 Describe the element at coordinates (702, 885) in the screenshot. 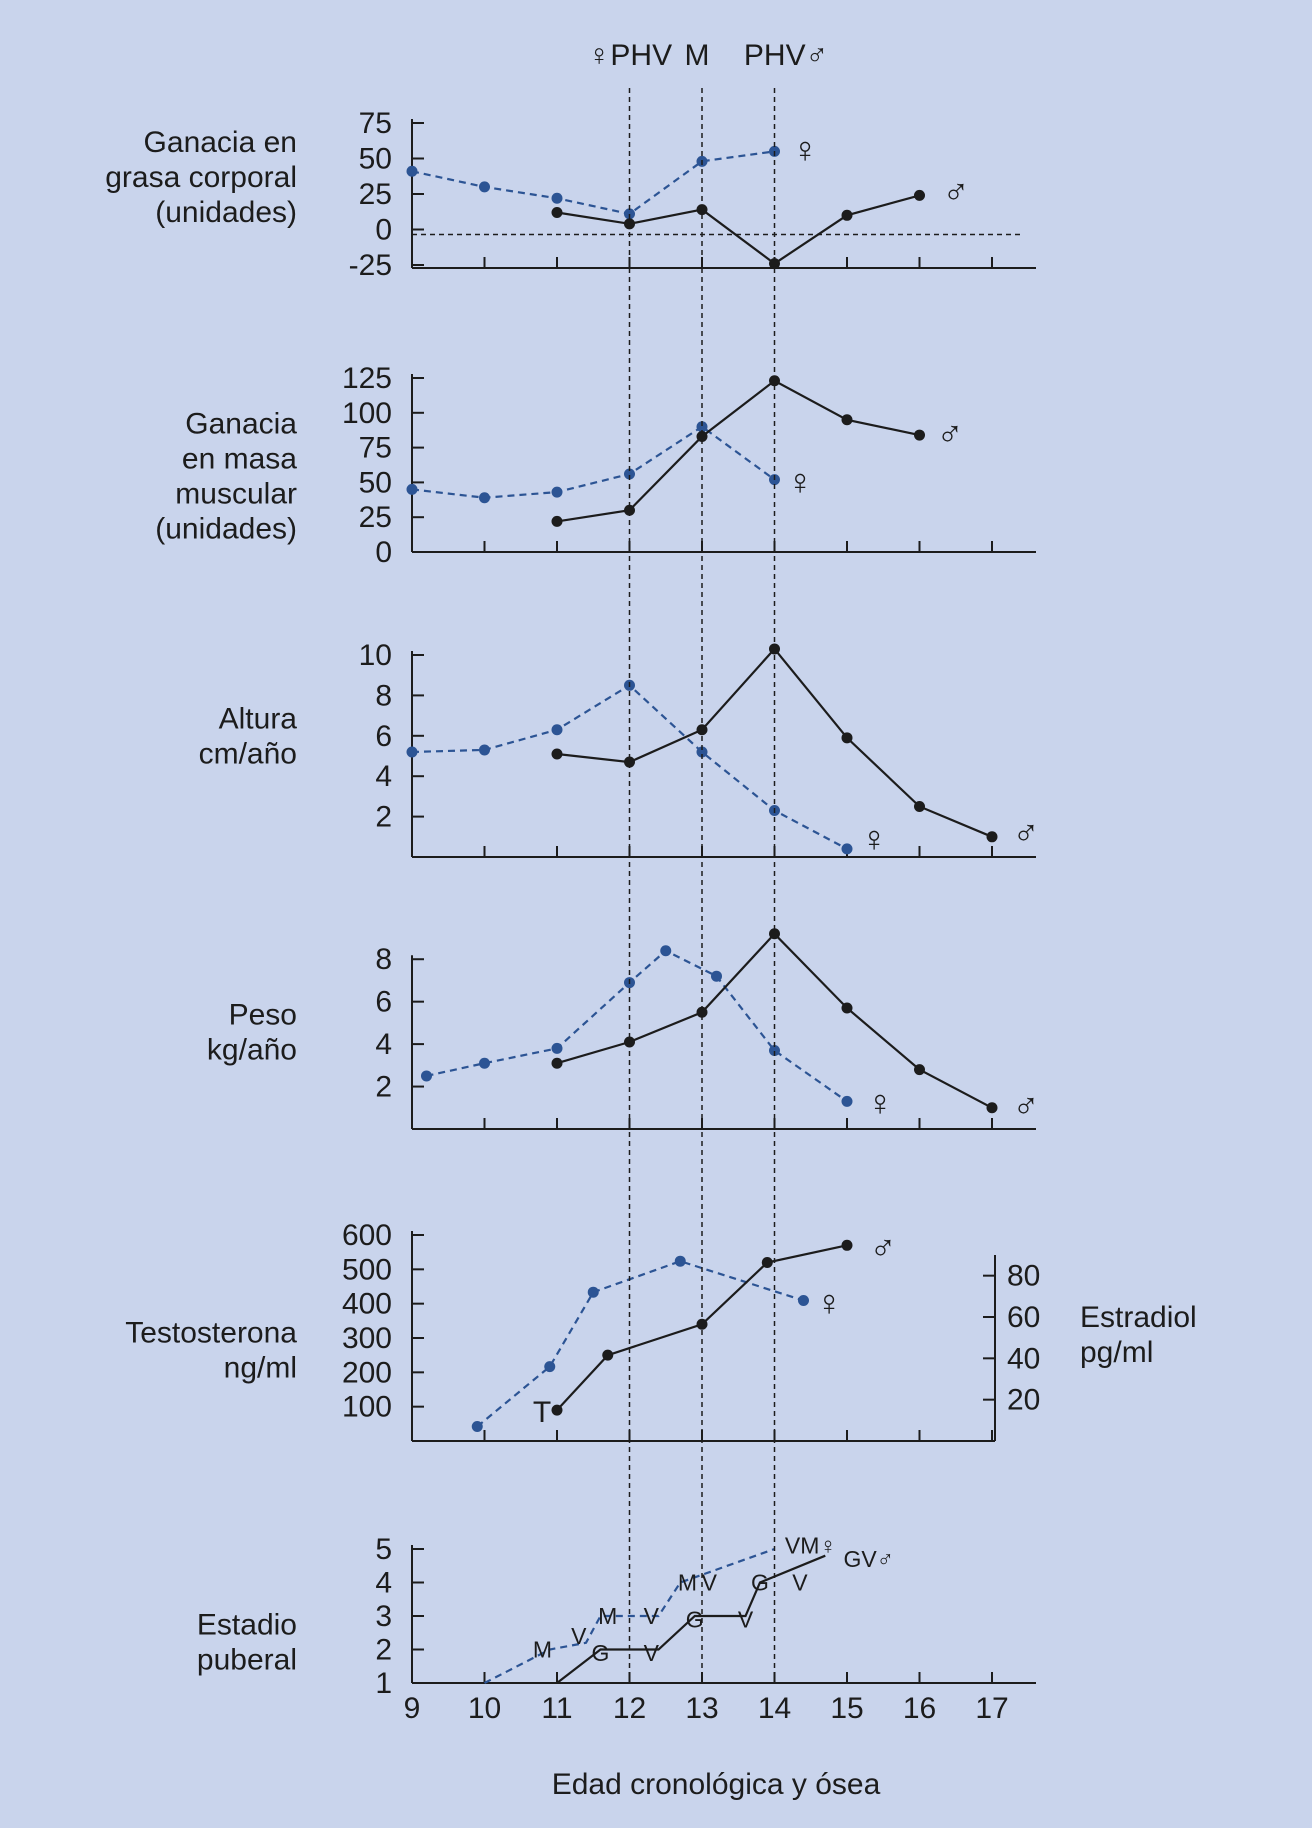

I see `reference-lines` at that location.